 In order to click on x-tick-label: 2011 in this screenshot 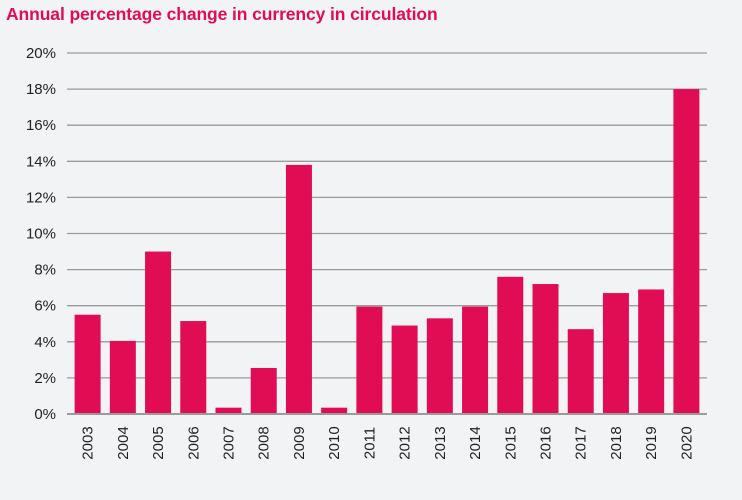, I will do `click(369, 443)`.